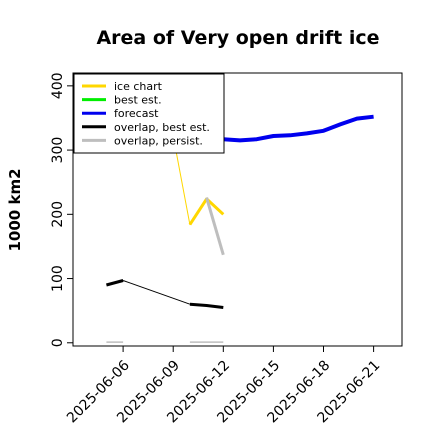  I want to click on y-tick-label: 300, so click(58, 150).